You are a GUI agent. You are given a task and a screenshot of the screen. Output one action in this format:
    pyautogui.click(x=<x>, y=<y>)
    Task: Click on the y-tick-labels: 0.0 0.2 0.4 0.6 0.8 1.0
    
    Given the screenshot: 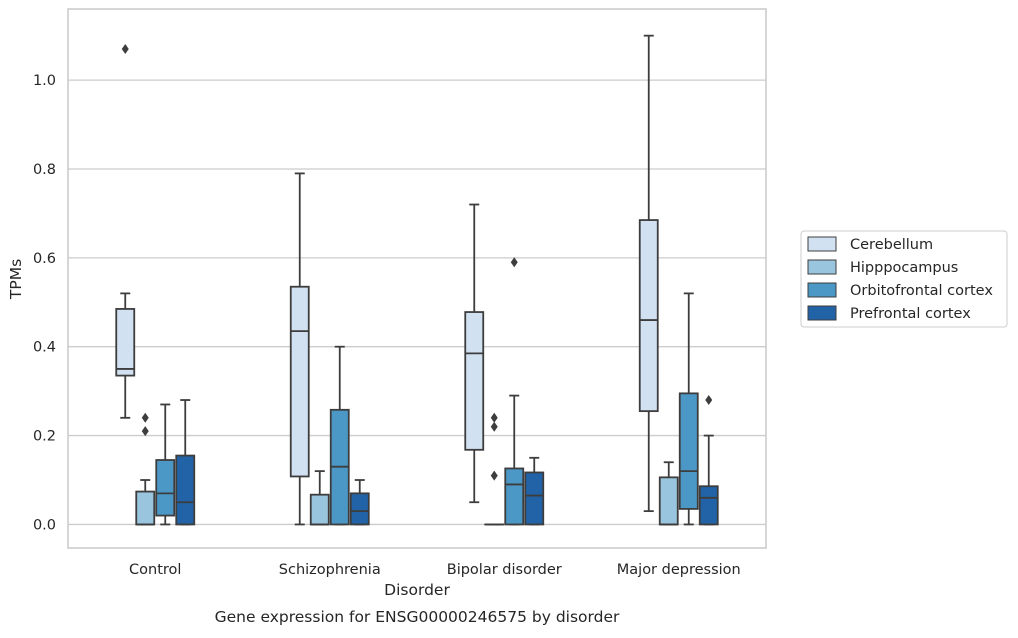 What is the action you would take?
    pyautogui.click(x=44, y=303)
    